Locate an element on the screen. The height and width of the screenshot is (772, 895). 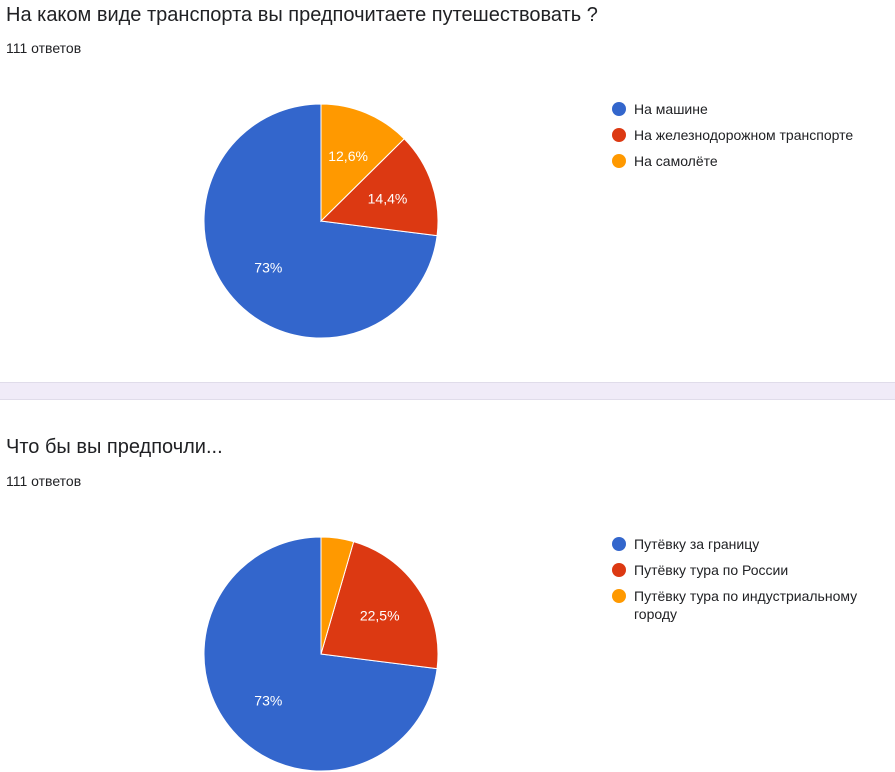
legend-item-0-0: На машине is located at coordinates (753, 109).